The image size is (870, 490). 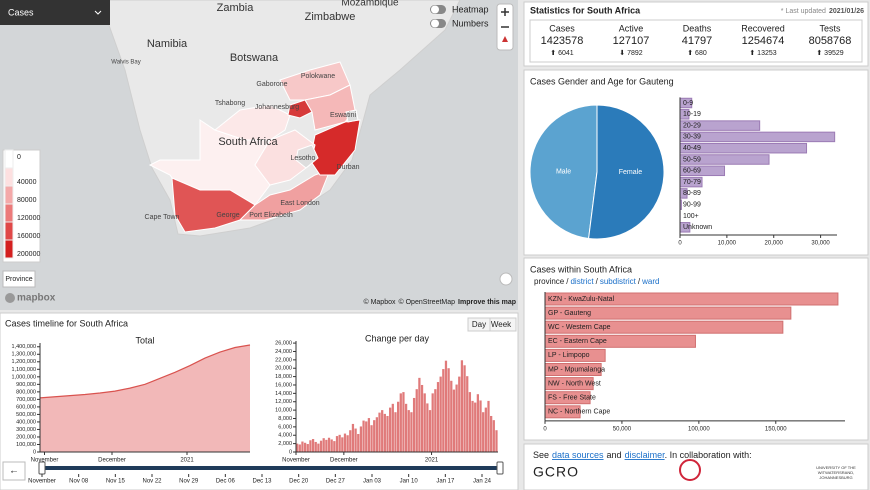 What do you see at coordinates (696, 466) in the screenshot?
I see `footer-panel` at bounding box center [696, 466].